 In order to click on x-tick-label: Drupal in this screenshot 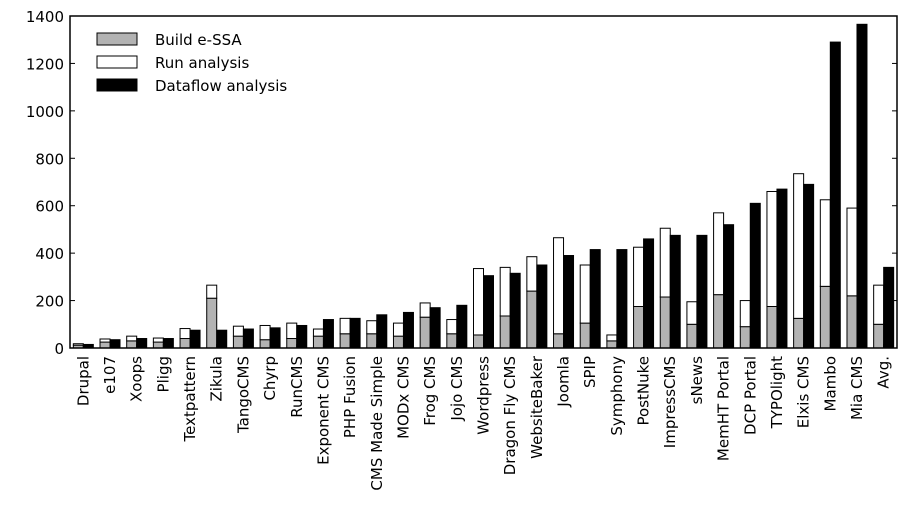, I will do `click(83, 381)`.